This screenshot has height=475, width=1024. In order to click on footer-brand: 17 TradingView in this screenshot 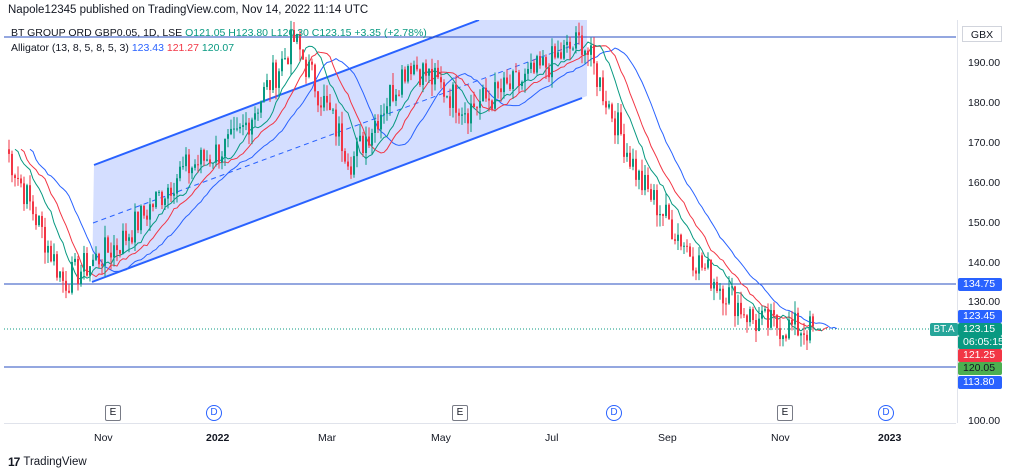, I will do `click(47, 462)`.